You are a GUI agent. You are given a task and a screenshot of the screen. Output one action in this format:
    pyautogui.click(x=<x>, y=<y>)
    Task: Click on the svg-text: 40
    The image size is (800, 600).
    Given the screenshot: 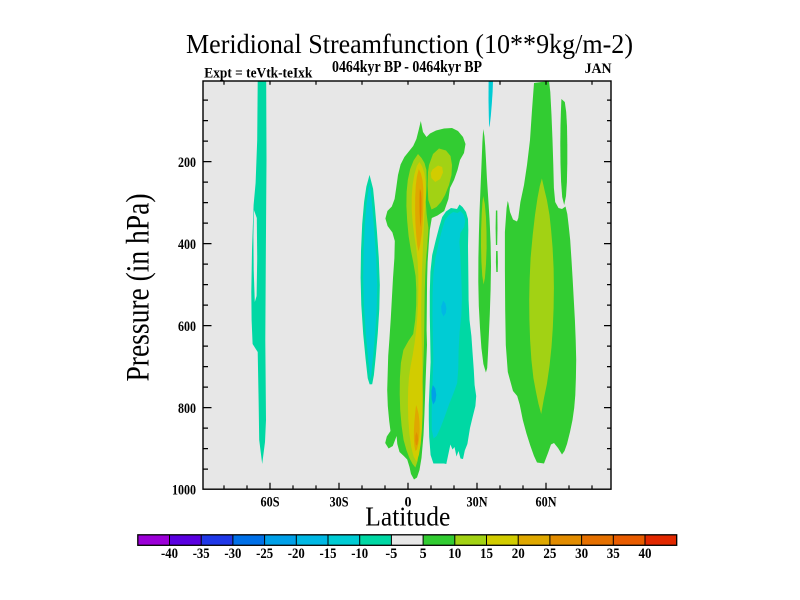 What is the action you would take?
    pyautogui.click(x=645, y=554)
    